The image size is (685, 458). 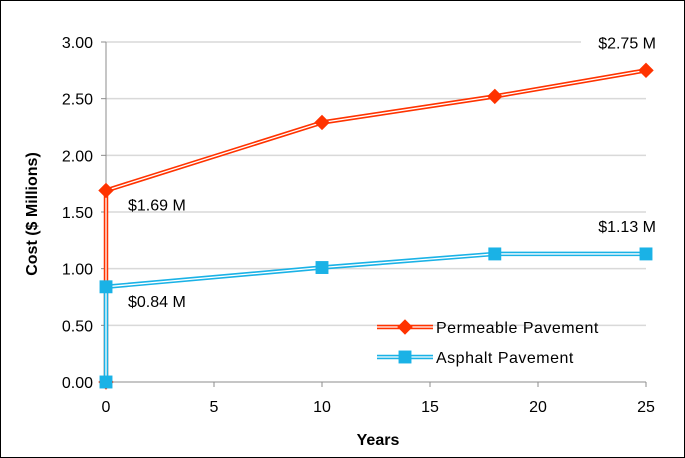 What do you see at coordinates (322, 407) in the screenshot?
I see `x-tick-label: 10` at bounding box center [322, 407].